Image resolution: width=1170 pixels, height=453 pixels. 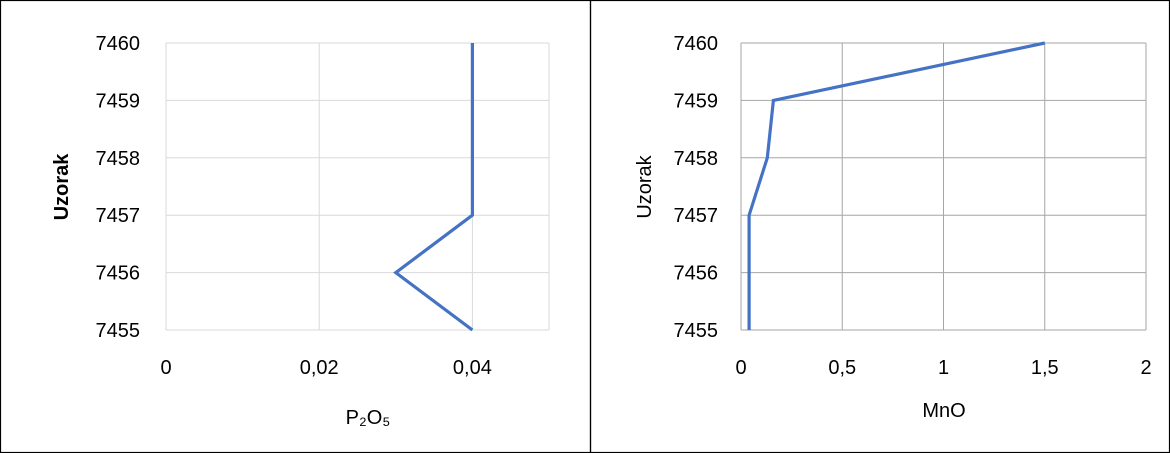 I want to click on x-tick-label: 0,5, so click(x=842, y=368).